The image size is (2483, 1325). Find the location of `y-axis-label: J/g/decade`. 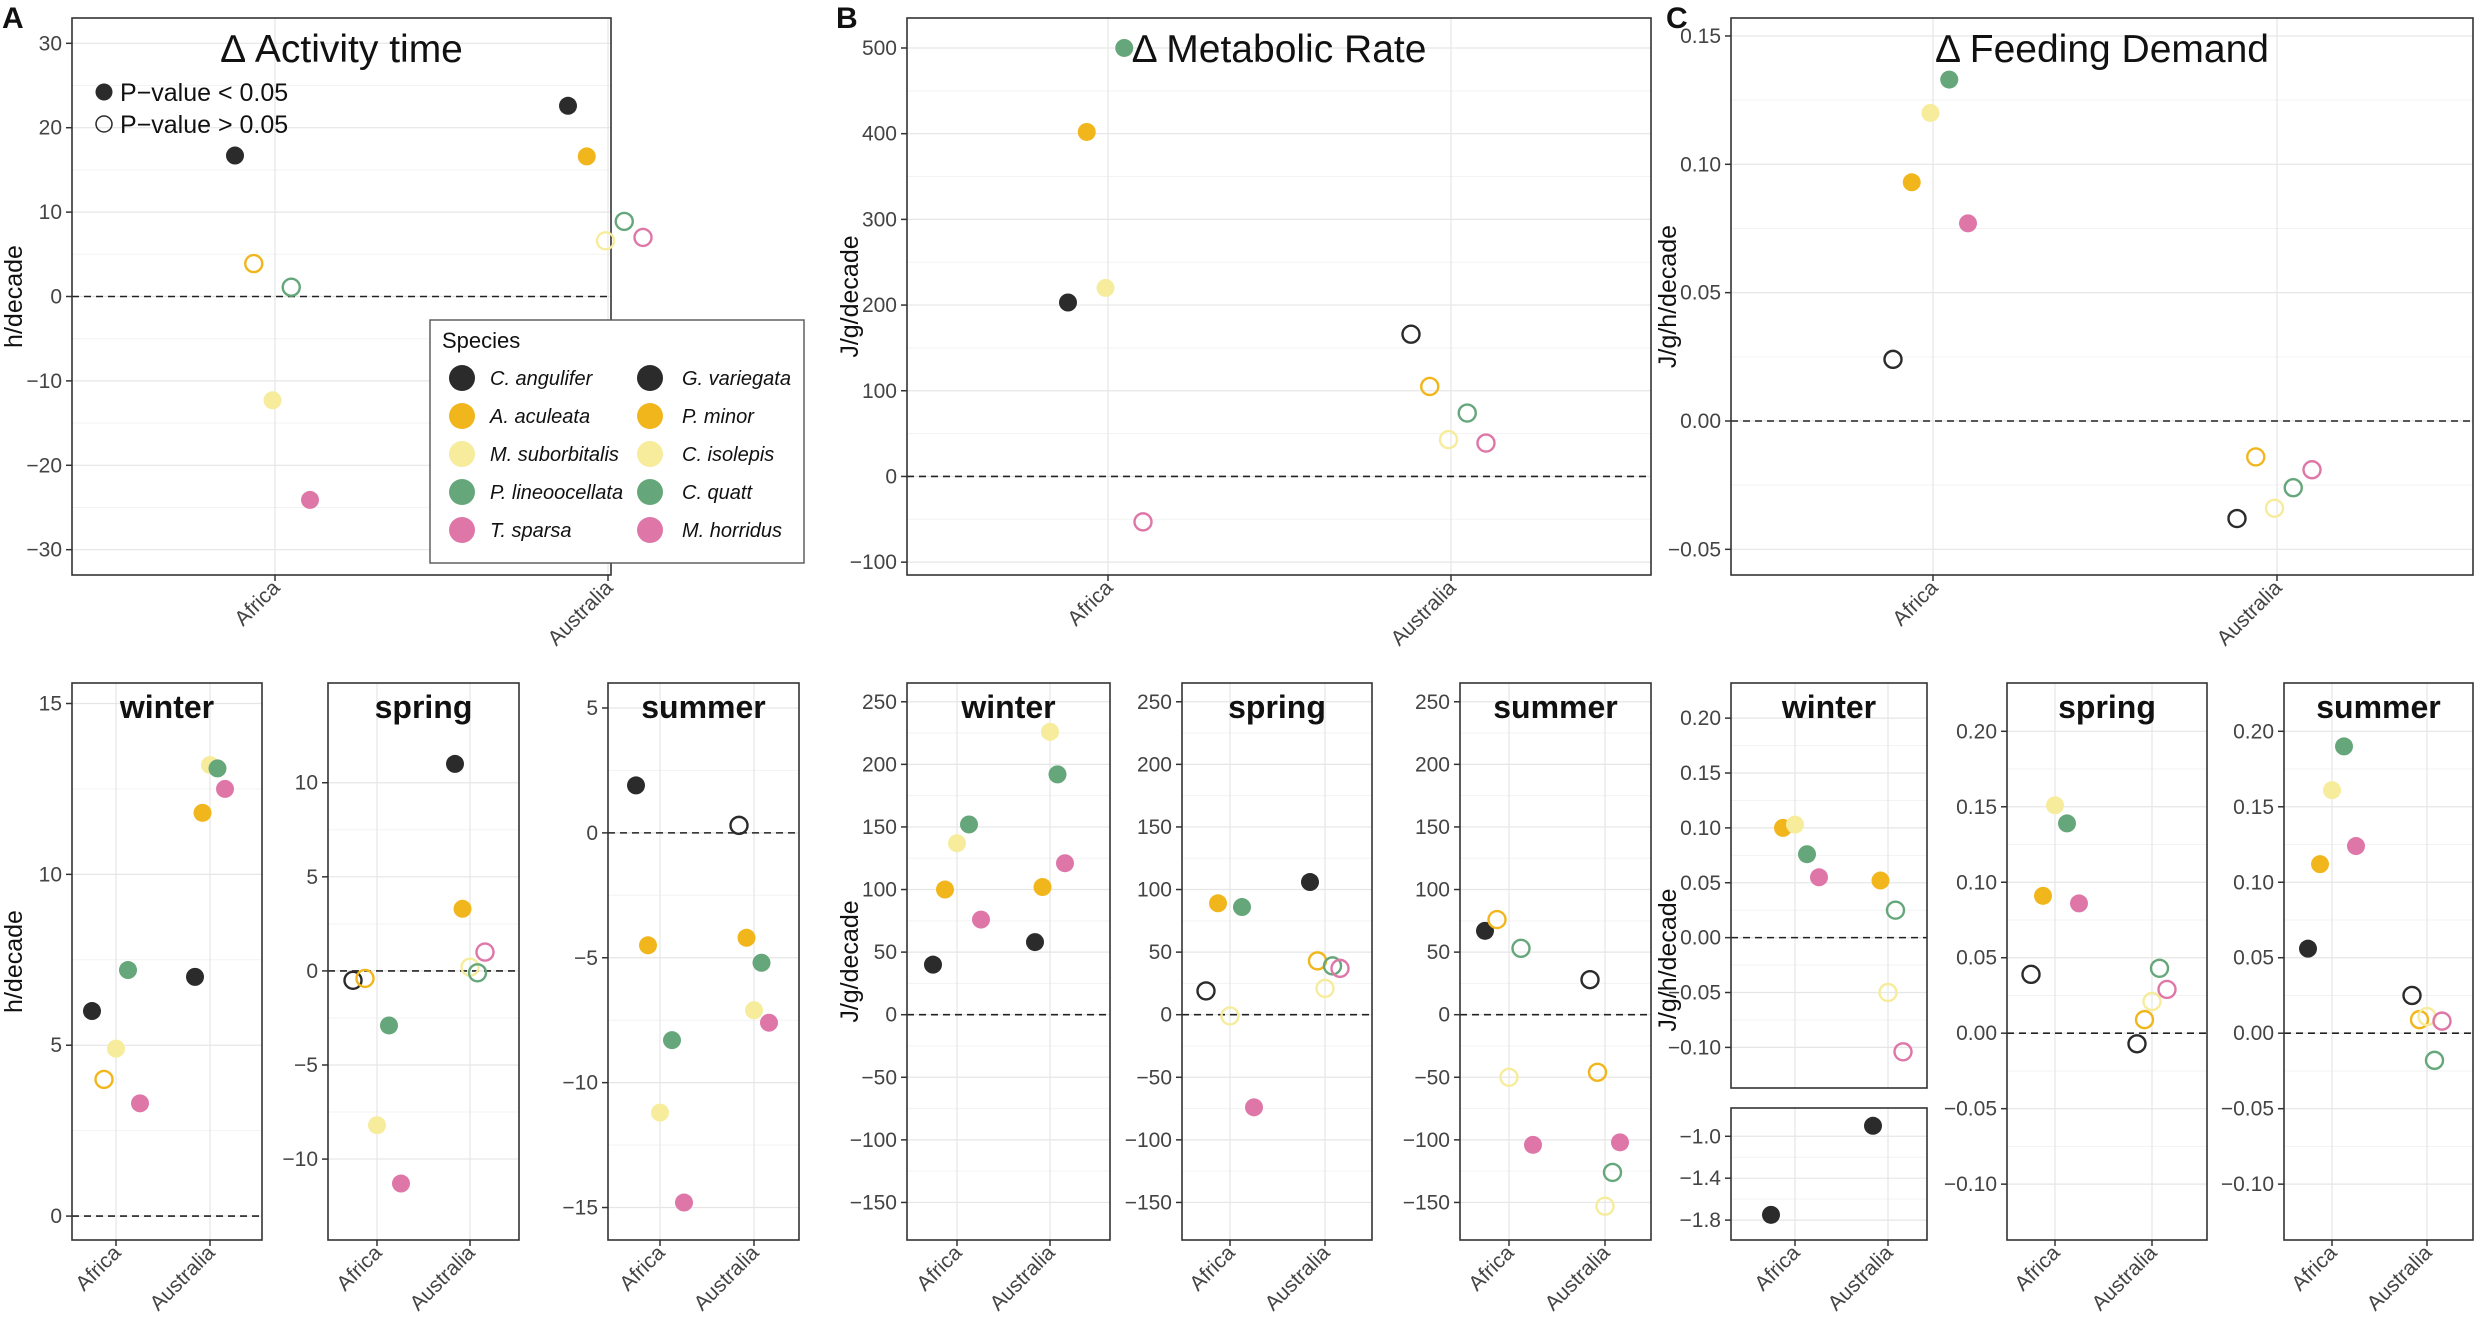

y-axis-label: J/g/decade is located at coordinates (850, 961).